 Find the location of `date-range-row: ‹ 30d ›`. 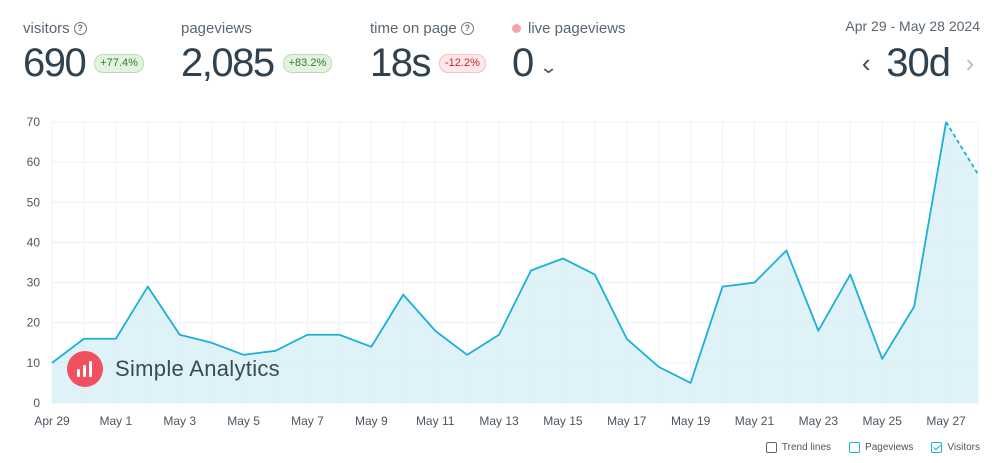

date-range-row: ‹ 30d › is located at coordinates (912, 63).